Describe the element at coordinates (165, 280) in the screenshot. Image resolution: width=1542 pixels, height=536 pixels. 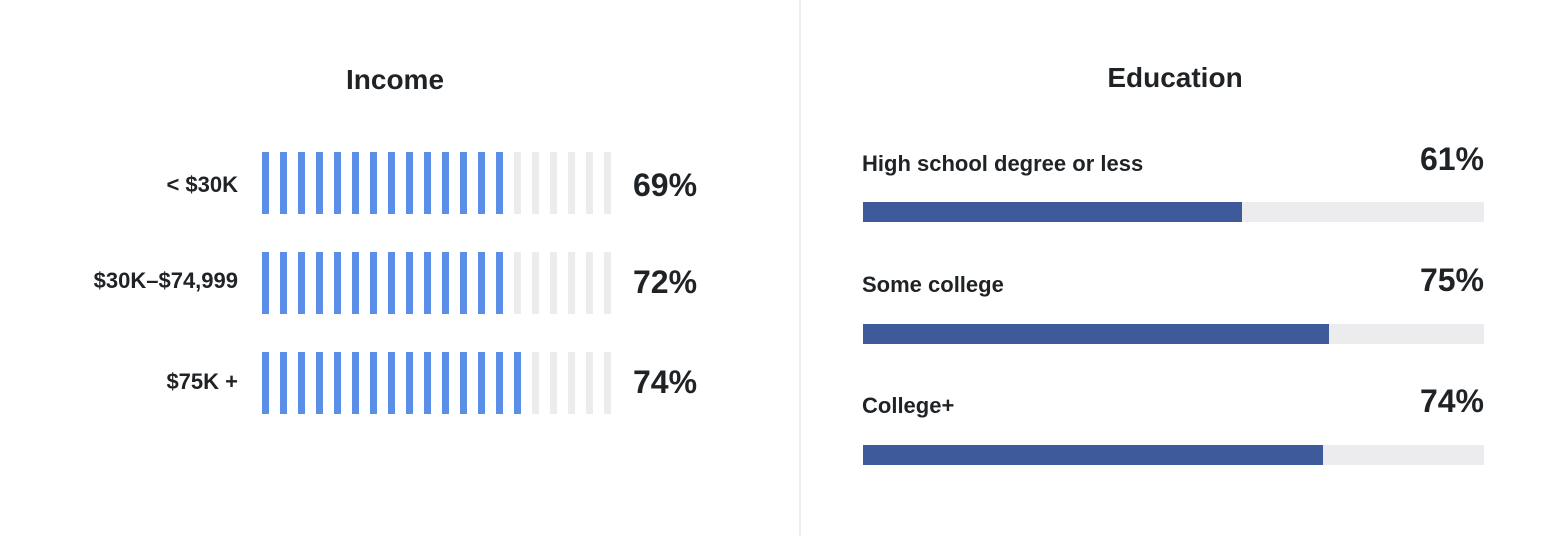
I see `income-label-2: $30K–$74,999` at that location.